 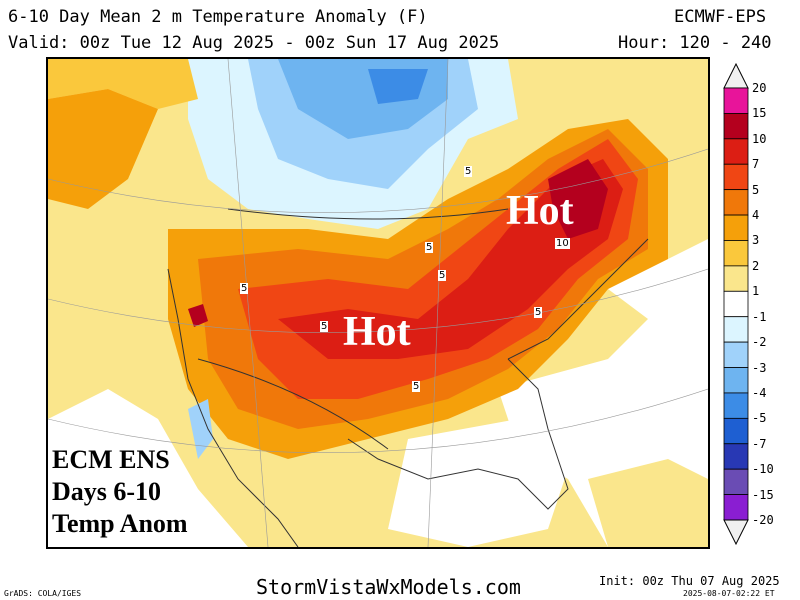 I want to click on gulf-near-normal, so click(x=478, y=483).